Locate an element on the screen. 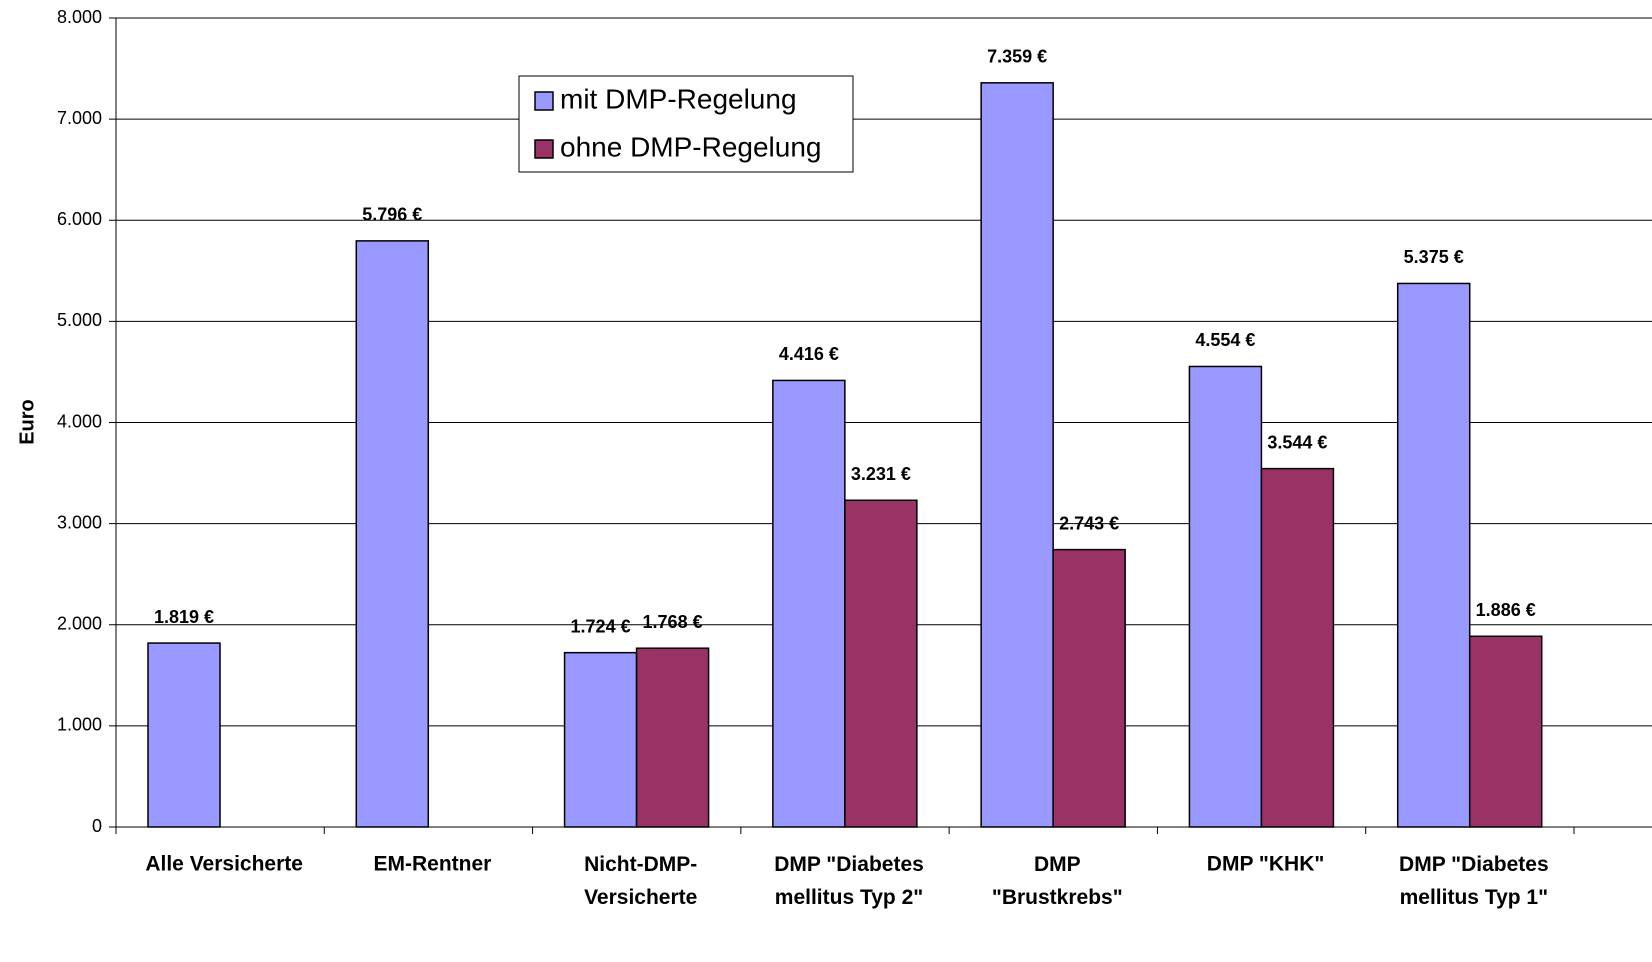  legend-label: mit DMP-Regelung is located at coordinates (678, 98).